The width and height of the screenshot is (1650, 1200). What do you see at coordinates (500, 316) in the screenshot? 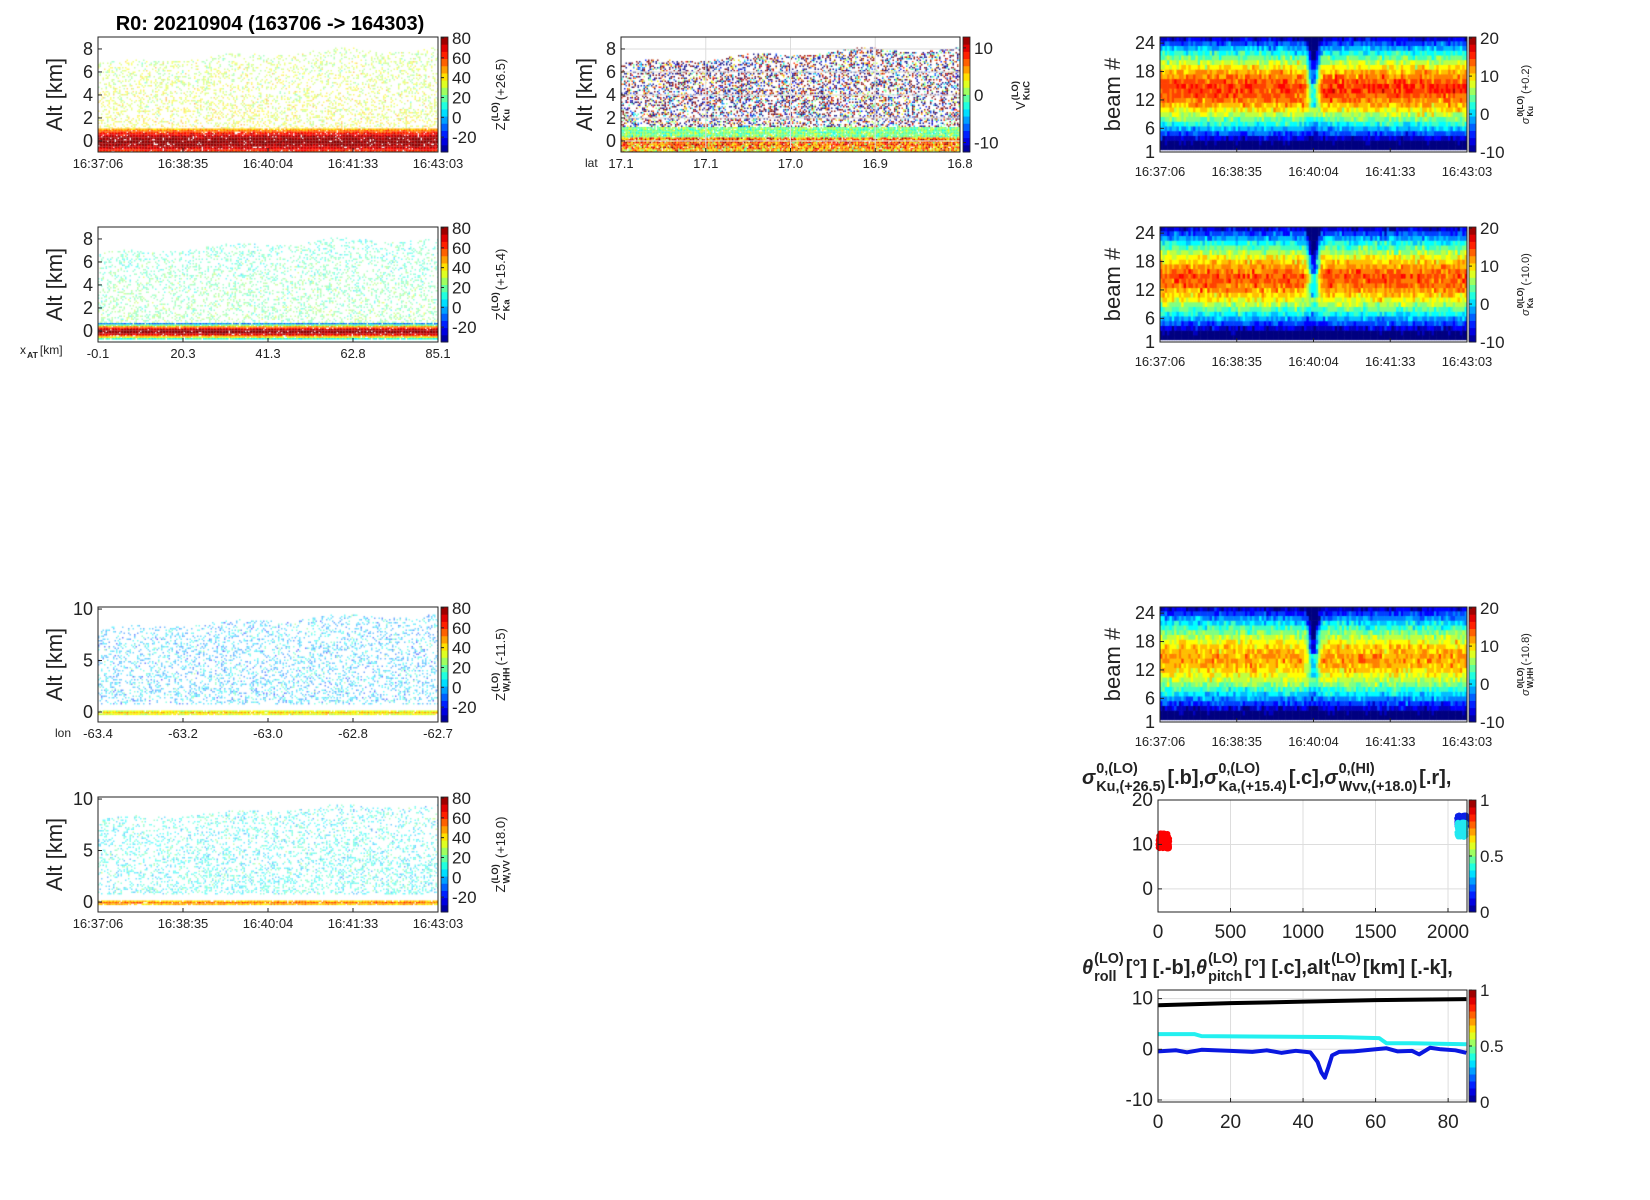
I see `colorbar-label-base: Z` at bounding box center [500, 316].